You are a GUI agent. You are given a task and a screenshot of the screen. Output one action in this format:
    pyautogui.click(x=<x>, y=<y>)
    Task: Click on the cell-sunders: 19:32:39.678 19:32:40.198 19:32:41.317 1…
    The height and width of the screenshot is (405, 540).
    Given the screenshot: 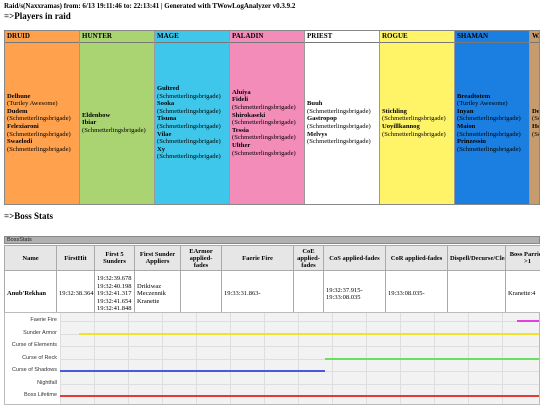 What is the action you would take?
    pyautogui.click(x=114, y=294)
    